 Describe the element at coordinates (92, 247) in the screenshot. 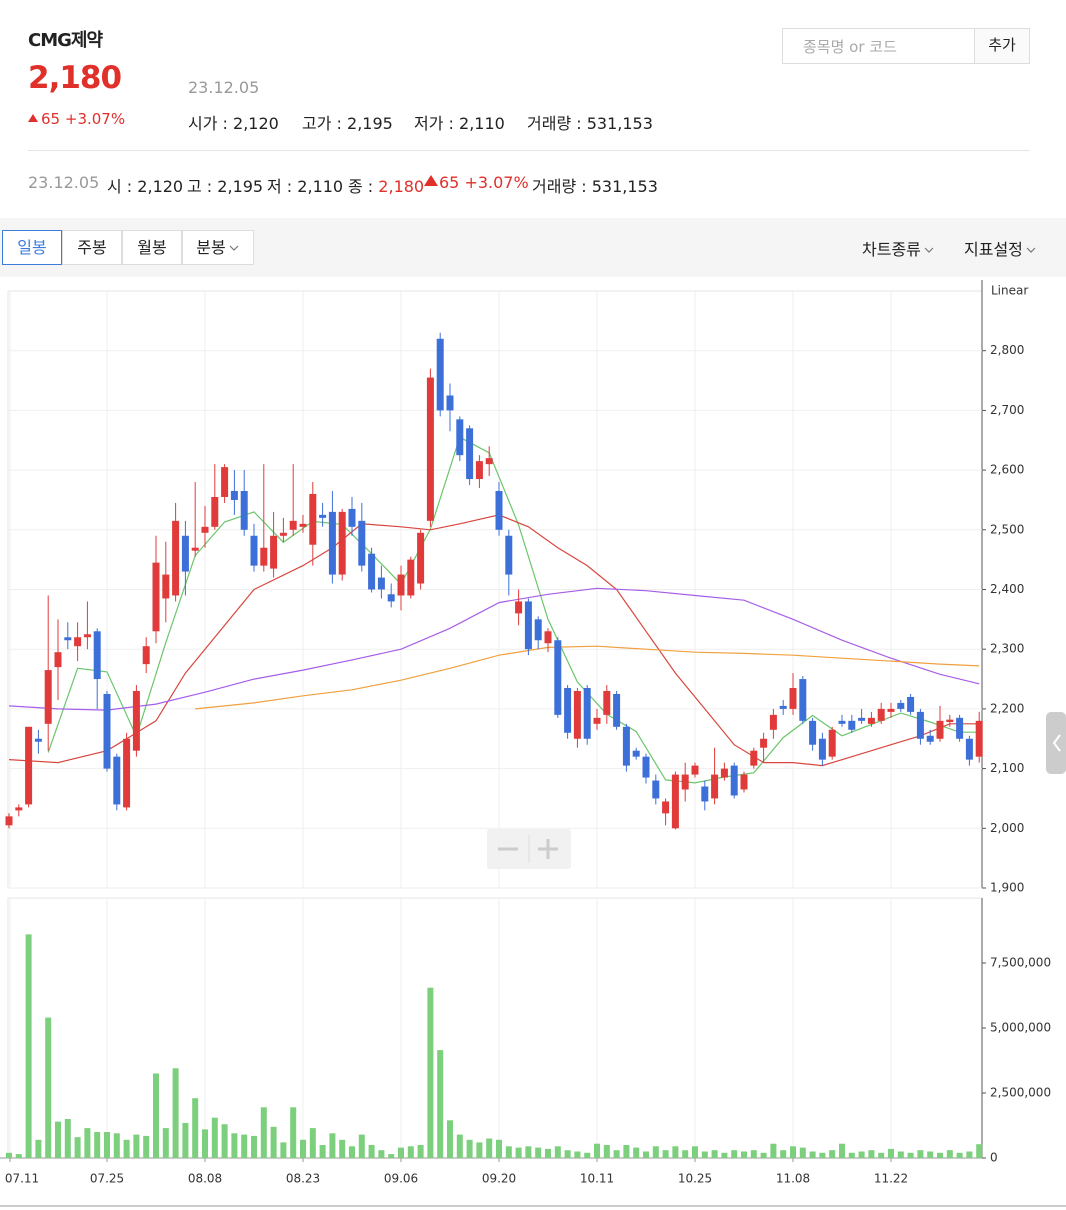

I see `period-tab: 주봉` at that location.